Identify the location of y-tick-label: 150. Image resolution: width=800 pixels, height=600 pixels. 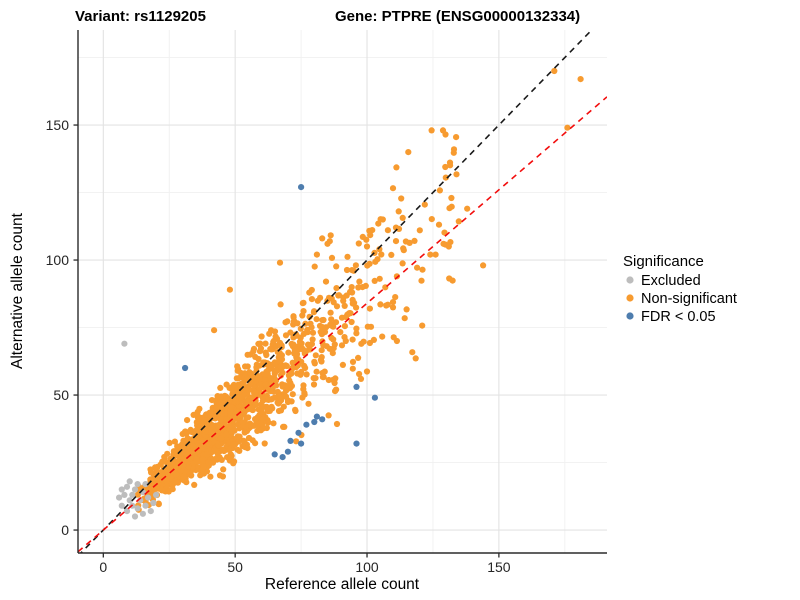
(58, 125).